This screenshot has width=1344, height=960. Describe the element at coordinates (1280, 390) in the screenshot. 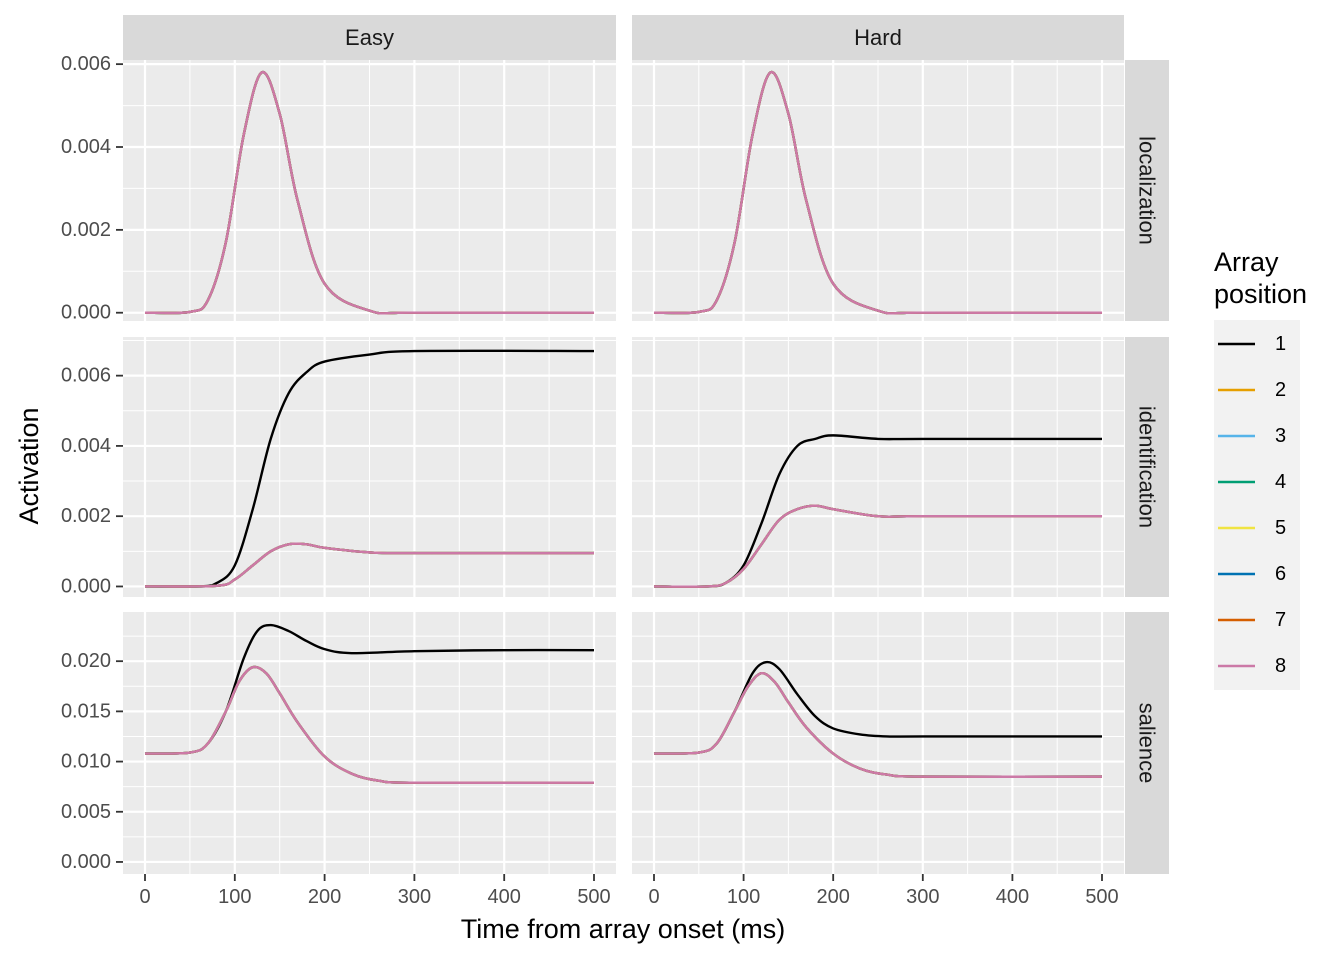

I see `legend-item-label: 2` at that location.